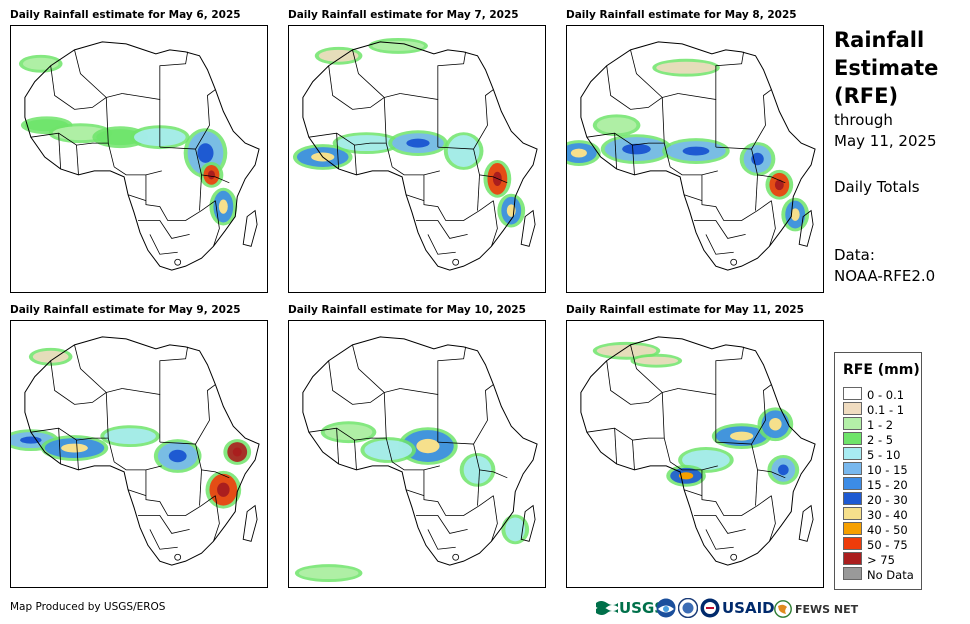 Image resolution: width=970 pixels, height=624 pixels. I want to click on legend-item: 15 - 20, so click(875, 484).